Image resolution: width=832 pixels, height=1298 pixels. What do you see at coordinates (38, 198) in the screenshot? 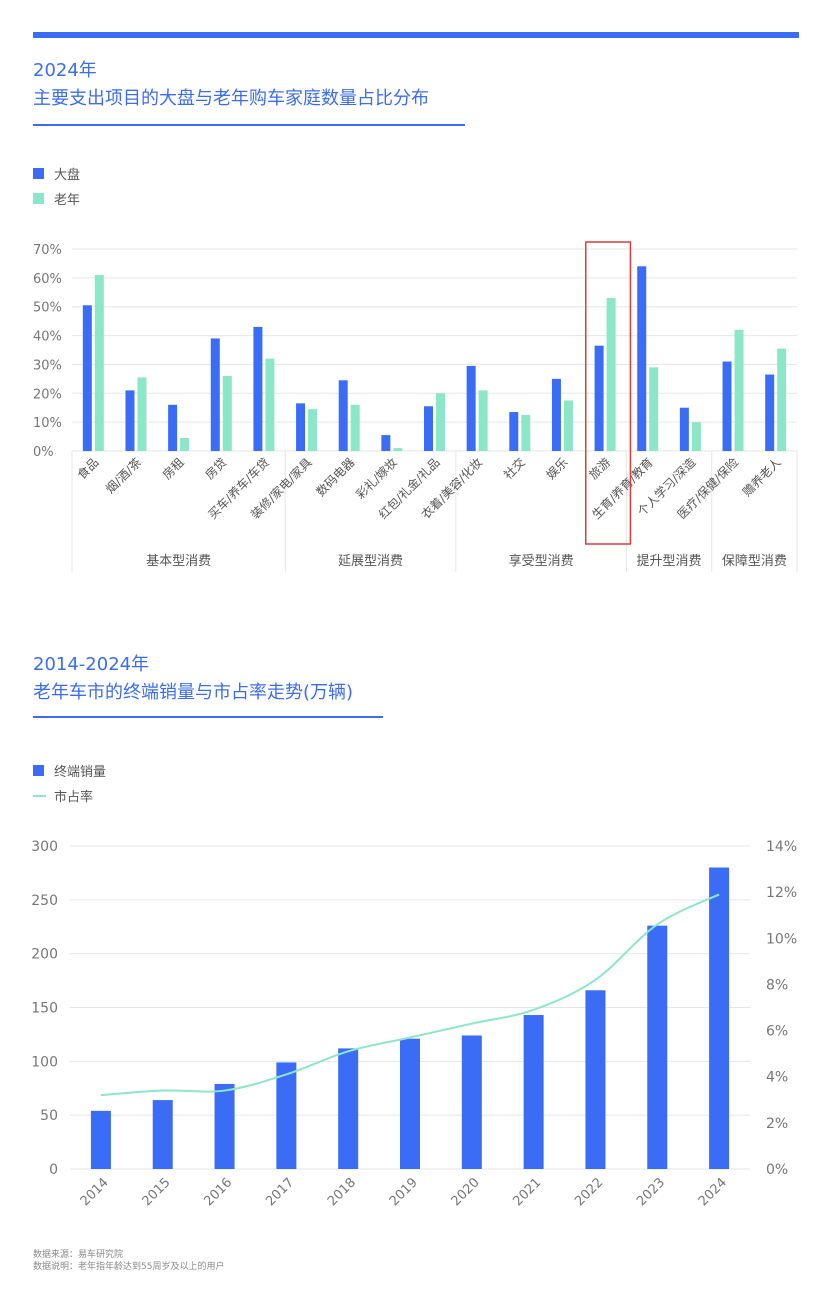
I see `legend-swatch-laonian` at bounding box center [38, 198].